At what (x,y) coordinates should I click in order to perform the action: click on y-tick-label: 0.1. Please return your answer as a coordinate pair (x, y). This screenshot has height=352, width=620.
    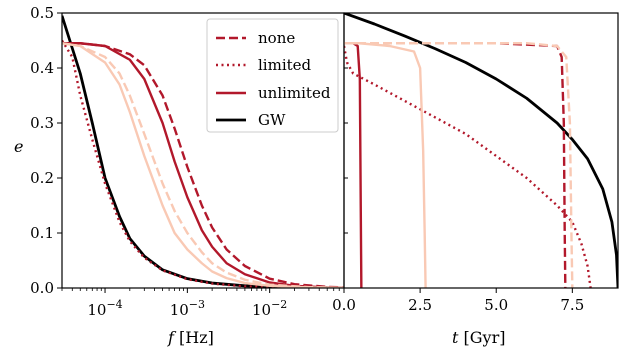
    Looking at the image, I should click on (42, 233).